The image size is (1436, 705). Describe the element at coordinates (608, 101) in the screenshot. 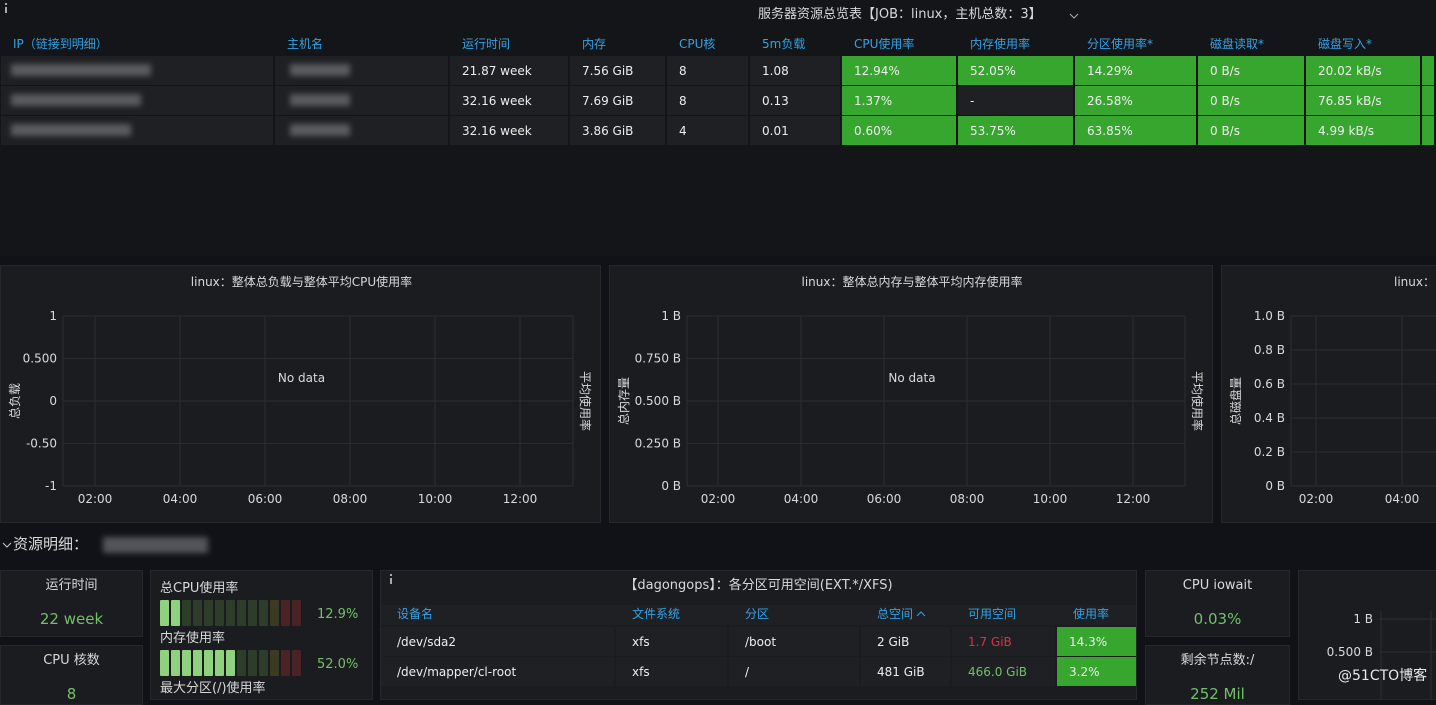

I see `cell-value: 7.69 GiB` at that location.